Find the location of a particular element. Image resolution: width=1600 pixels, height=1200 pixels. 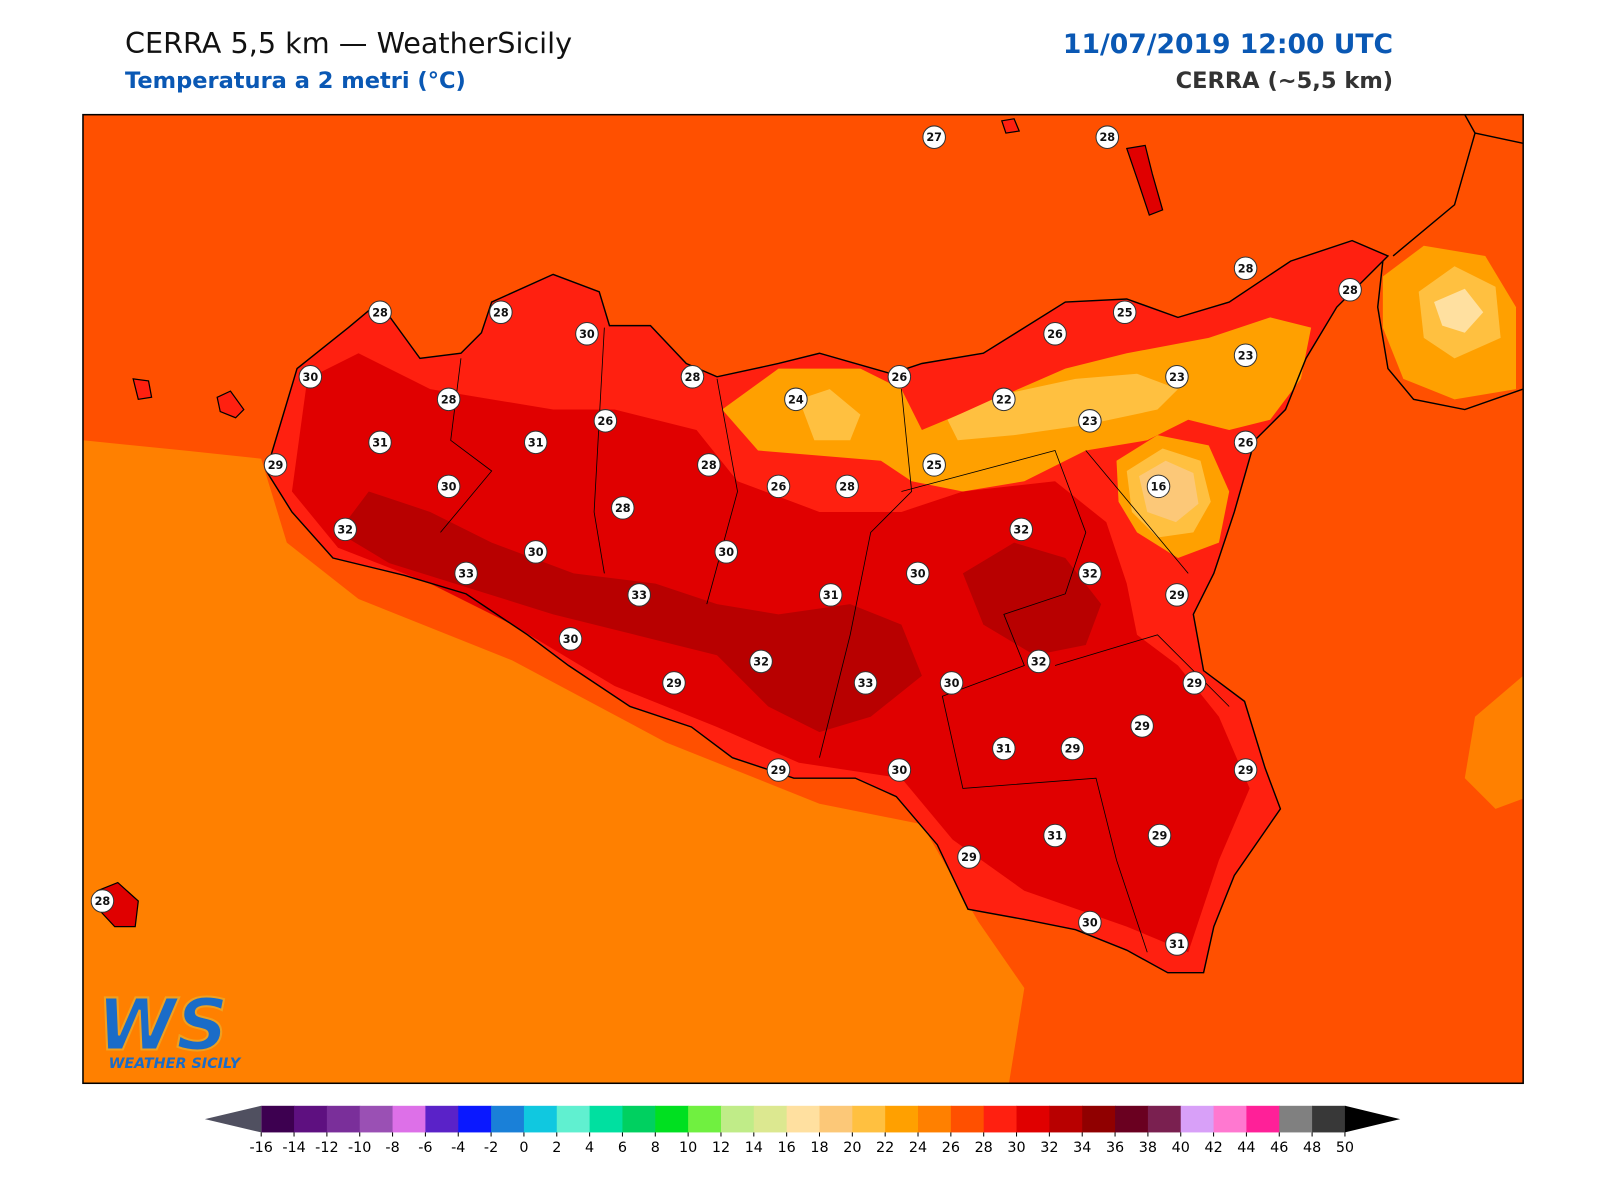

colorbar-tick-label: 16 is located at coordinates (787, 1148).